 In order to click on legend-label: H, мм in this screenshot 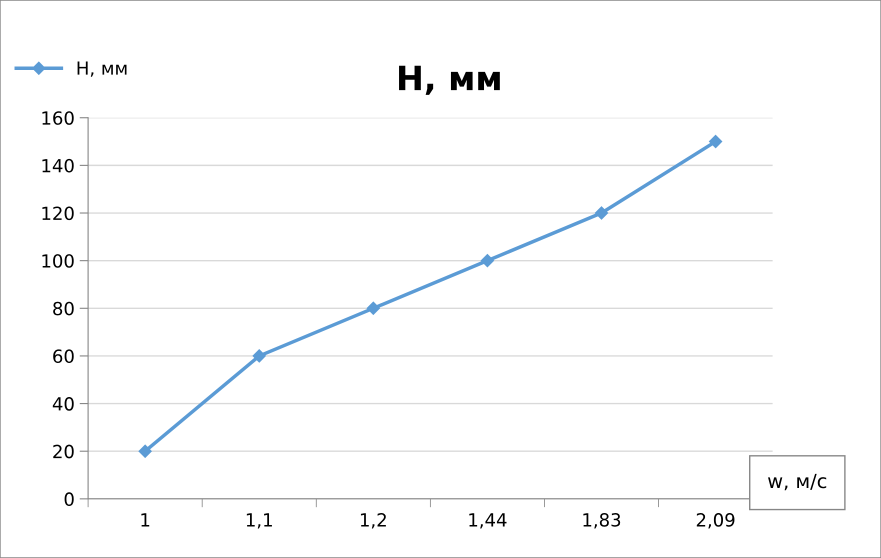, I will do `click(102, 69)`.